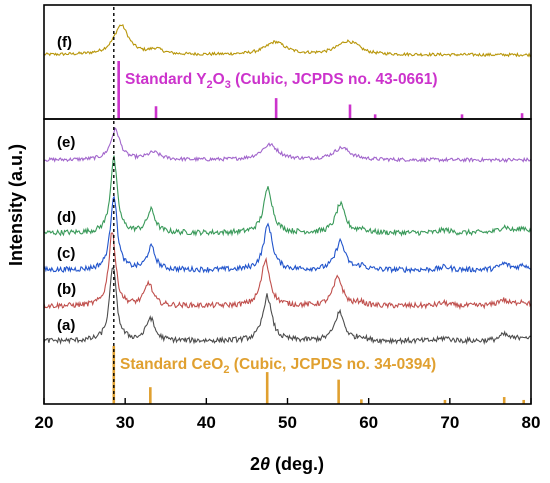  What do you see at coordinates (228, 85) in the screenshot?
I see `y2o3-label-sub-2: 3` at bounding box center [228, 85].